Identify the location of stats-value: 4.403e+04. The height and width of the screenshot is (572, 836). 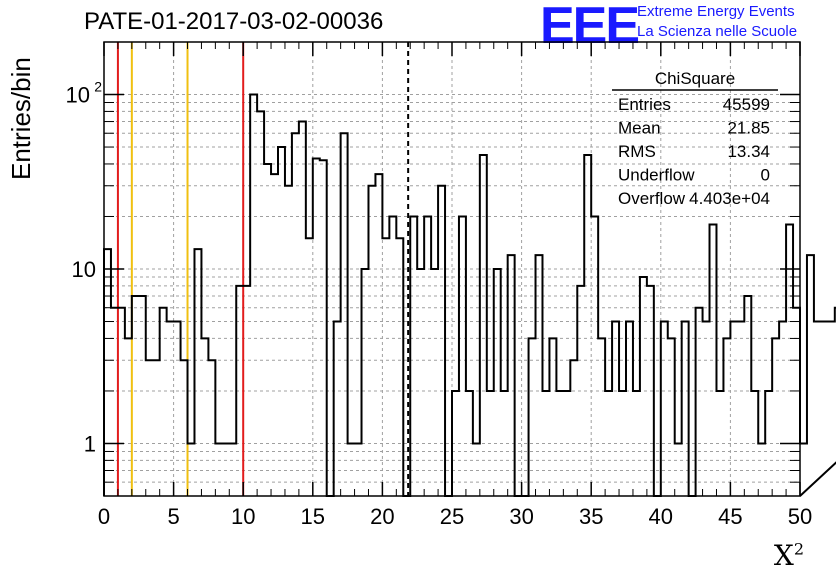
(729, 198).